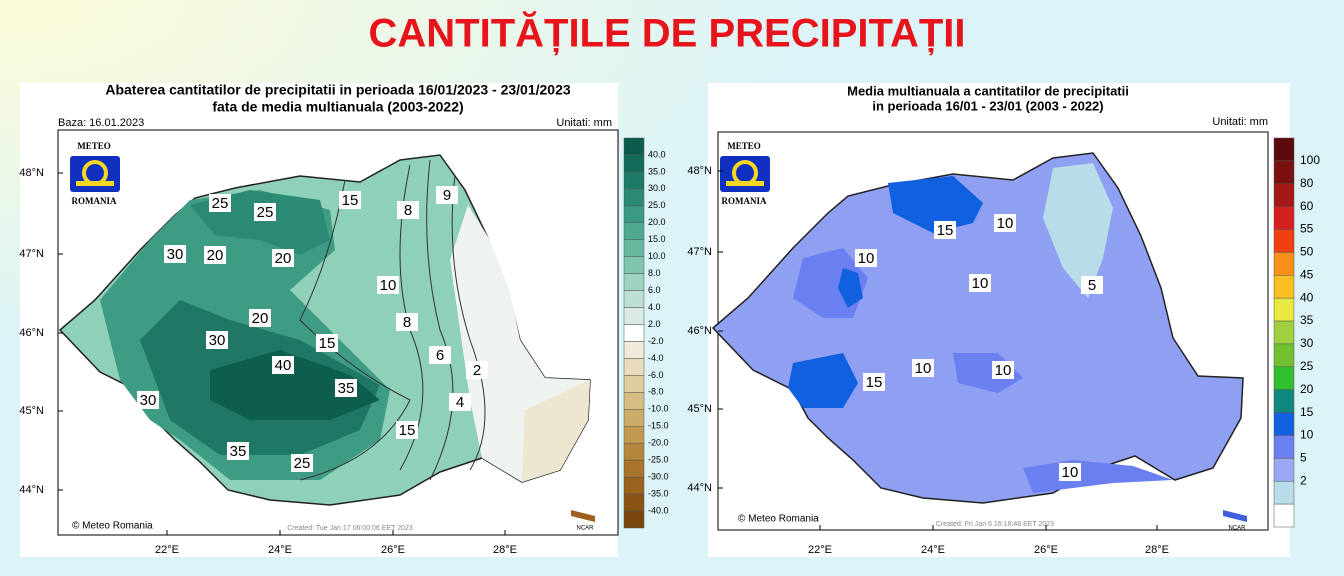 The height and width of the screenshot is (576, 1344). Describe the element at coordinates (654, 290) in the screenshot. I see `legend-label: 6.0` at that location.